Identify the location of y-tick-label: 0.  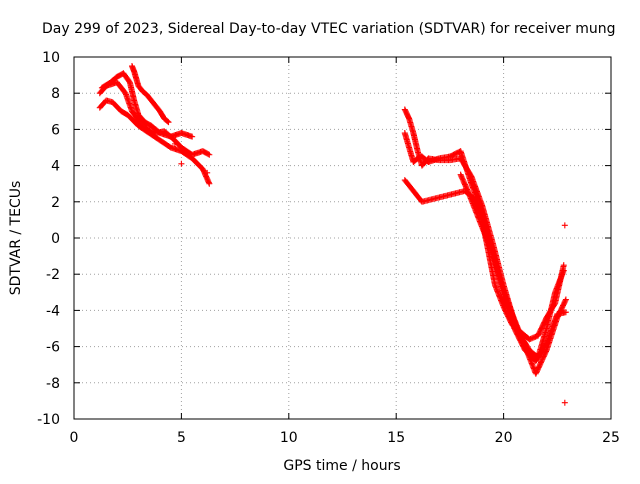
(55, 239).